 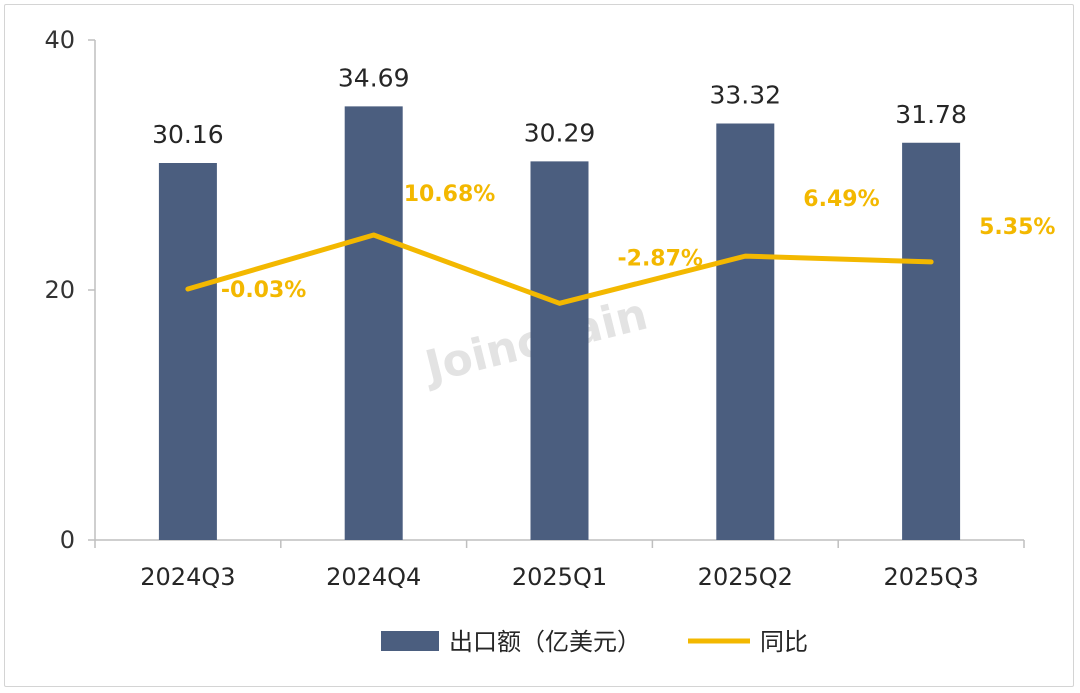 I want to click on yoy-value-label: 6.49%, so click(x=841, y=199).